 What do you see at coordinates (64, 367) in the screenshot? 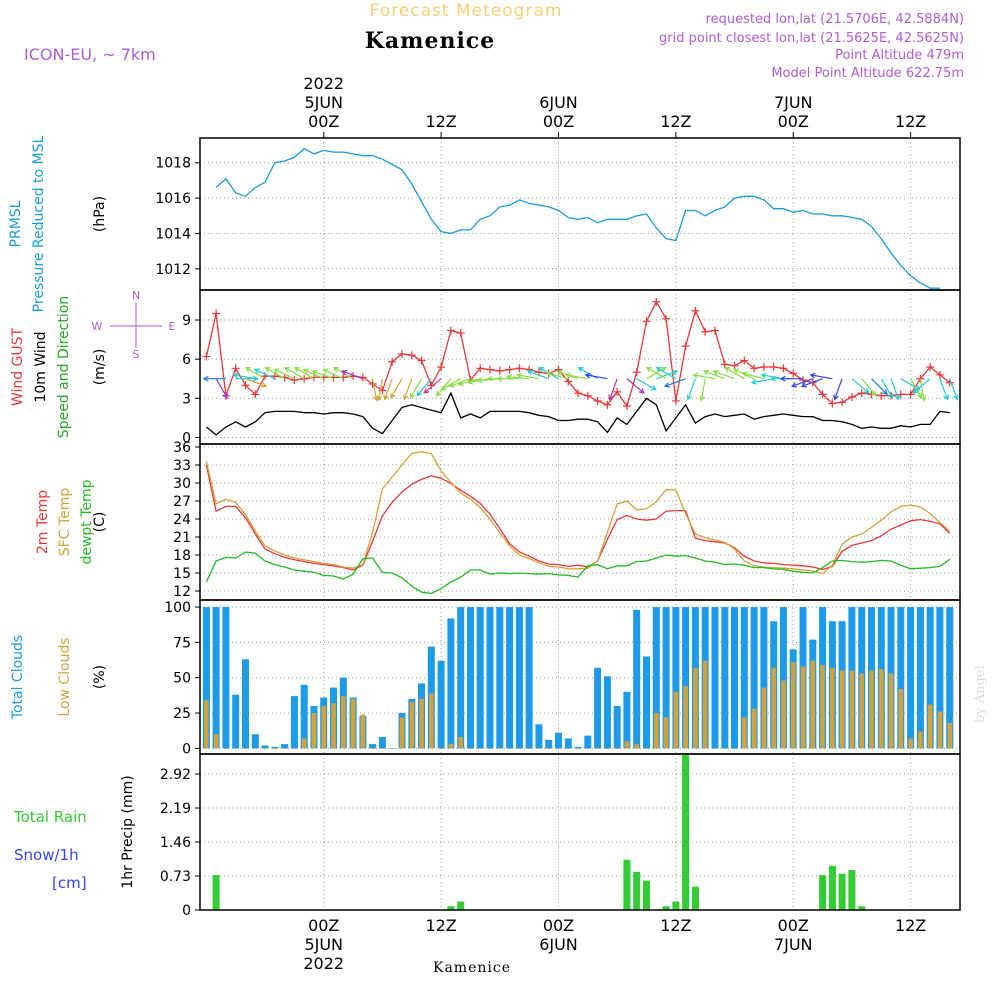
I see `panel-label: Speed and Direction` at bounding box center [64, 367].